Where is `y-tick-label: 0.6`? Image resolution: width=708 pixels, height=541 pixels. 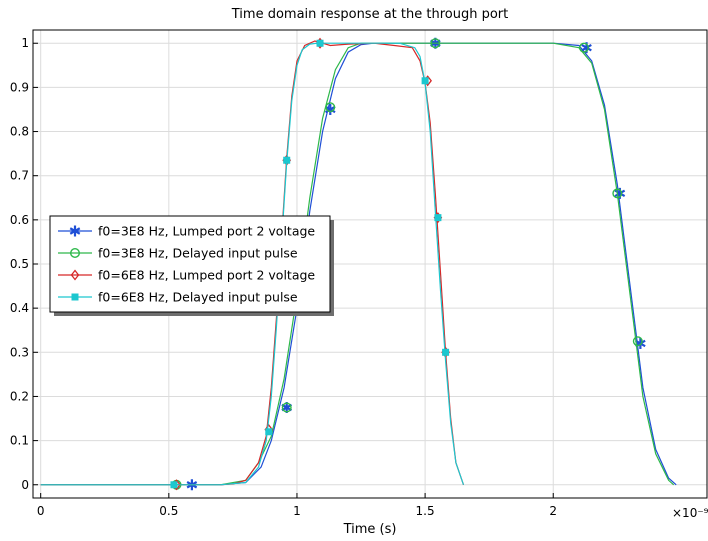
y-tick-label: 0.6 is located at coordinates (19, 220).